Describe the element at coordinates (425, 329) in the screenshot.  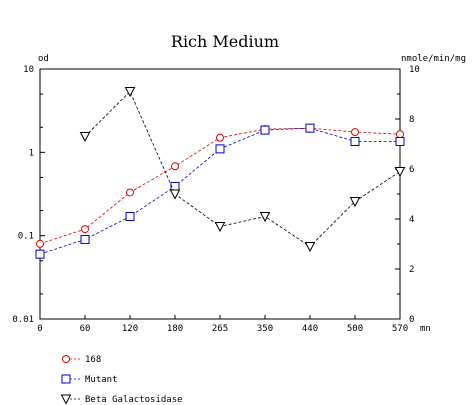
I see `x-axis-label: mn` at that location.